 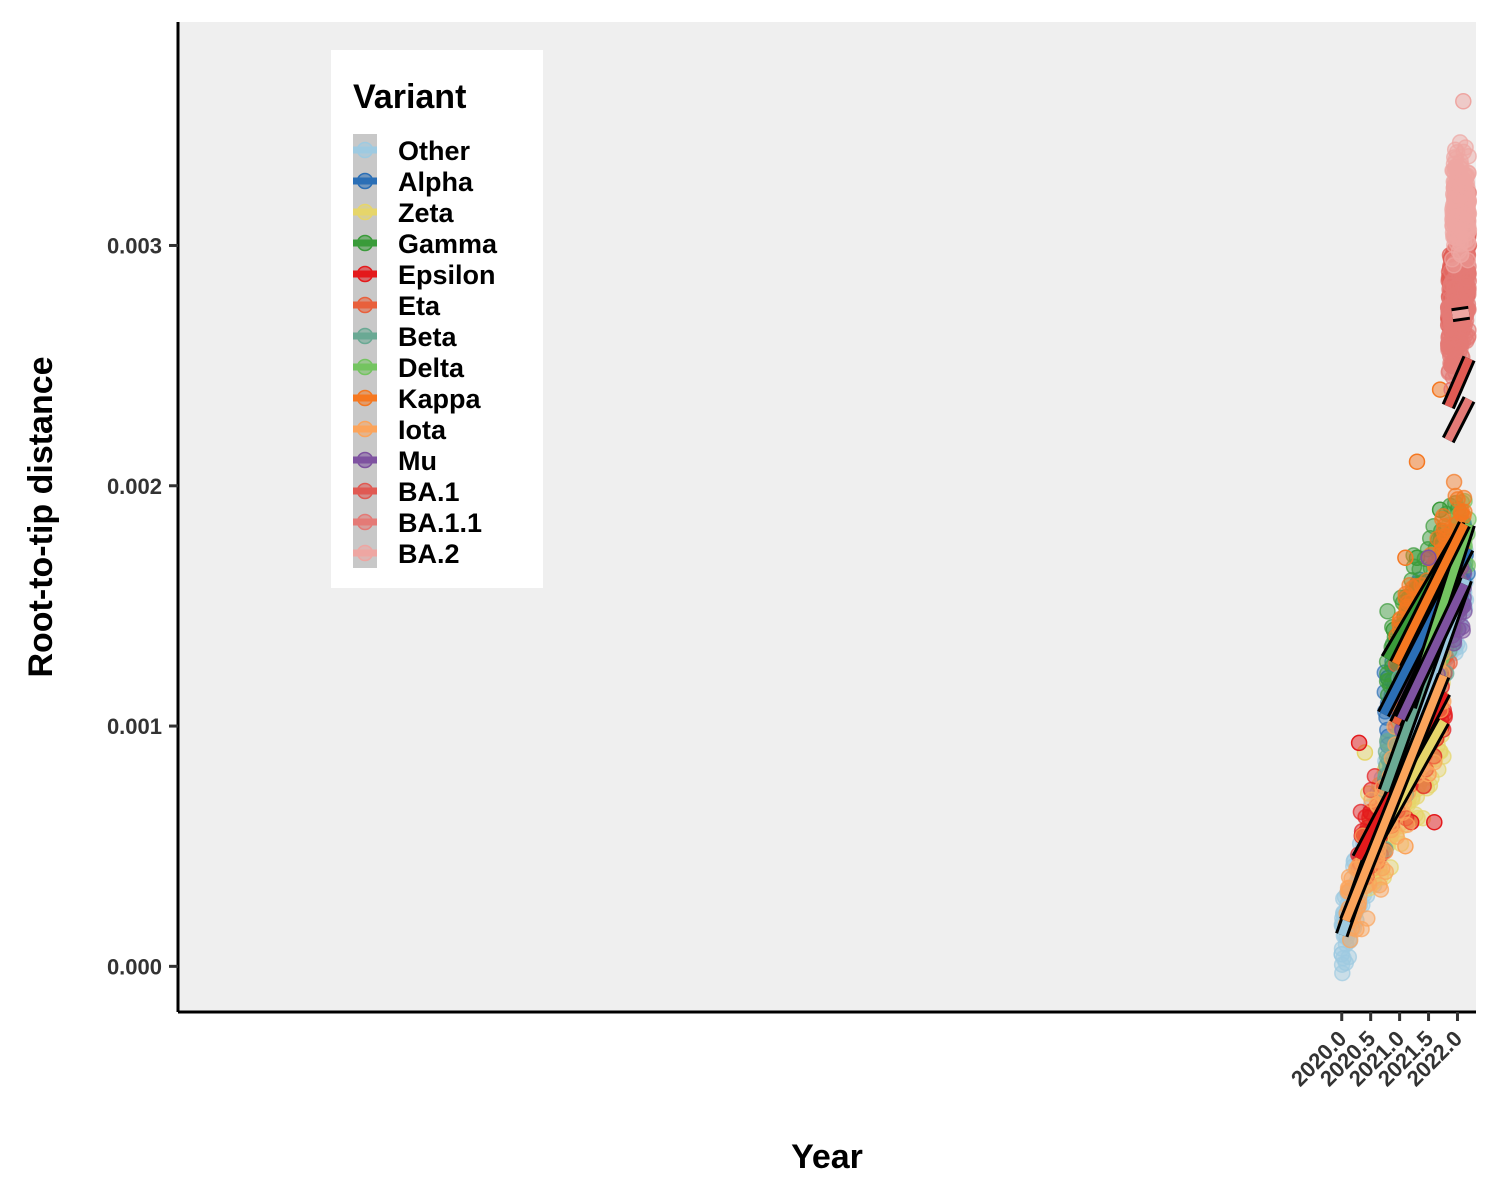 I want to click on y-axis-title: Root-to-tip distance, so click(x=41, y=516).